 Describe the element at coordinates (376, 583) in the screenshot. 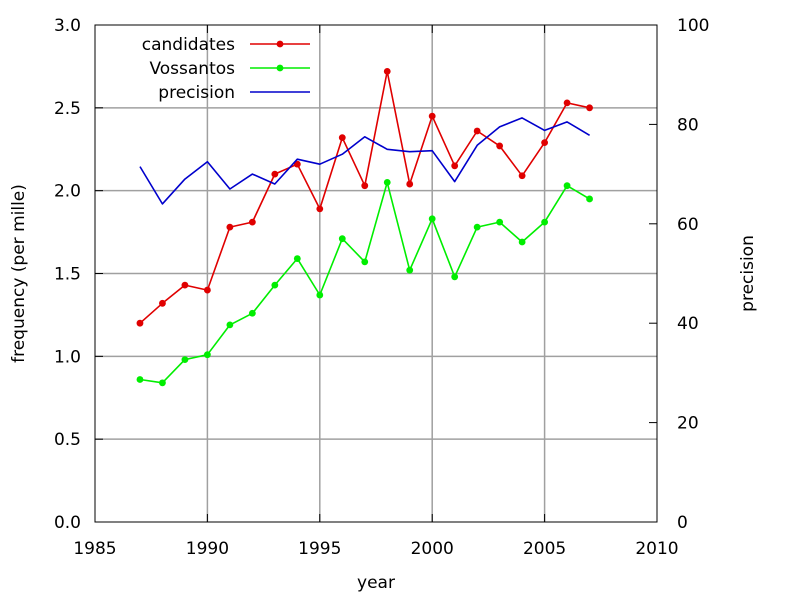

I see `x-axis-label: year` at that location.